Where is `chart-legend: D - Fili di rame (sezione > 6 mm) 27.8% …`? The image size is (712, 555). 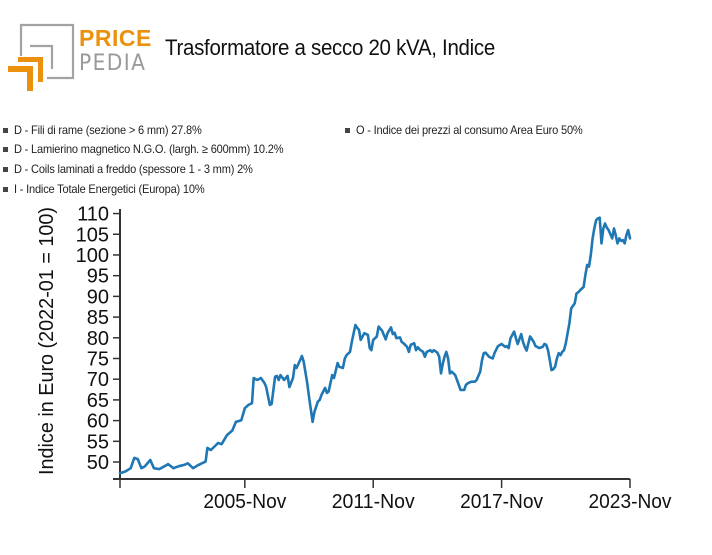 chart-legend: D - Fili di rame (sezione > 6 mm) 27.8% … is located at coordinates (356, 160).